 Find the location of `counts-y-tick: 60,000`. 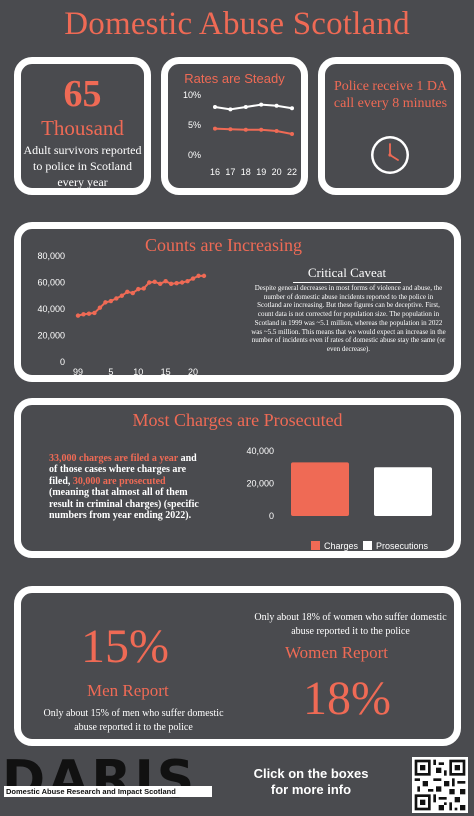

counts-y-tick: 60,000 is located at coordinates (51, 283).